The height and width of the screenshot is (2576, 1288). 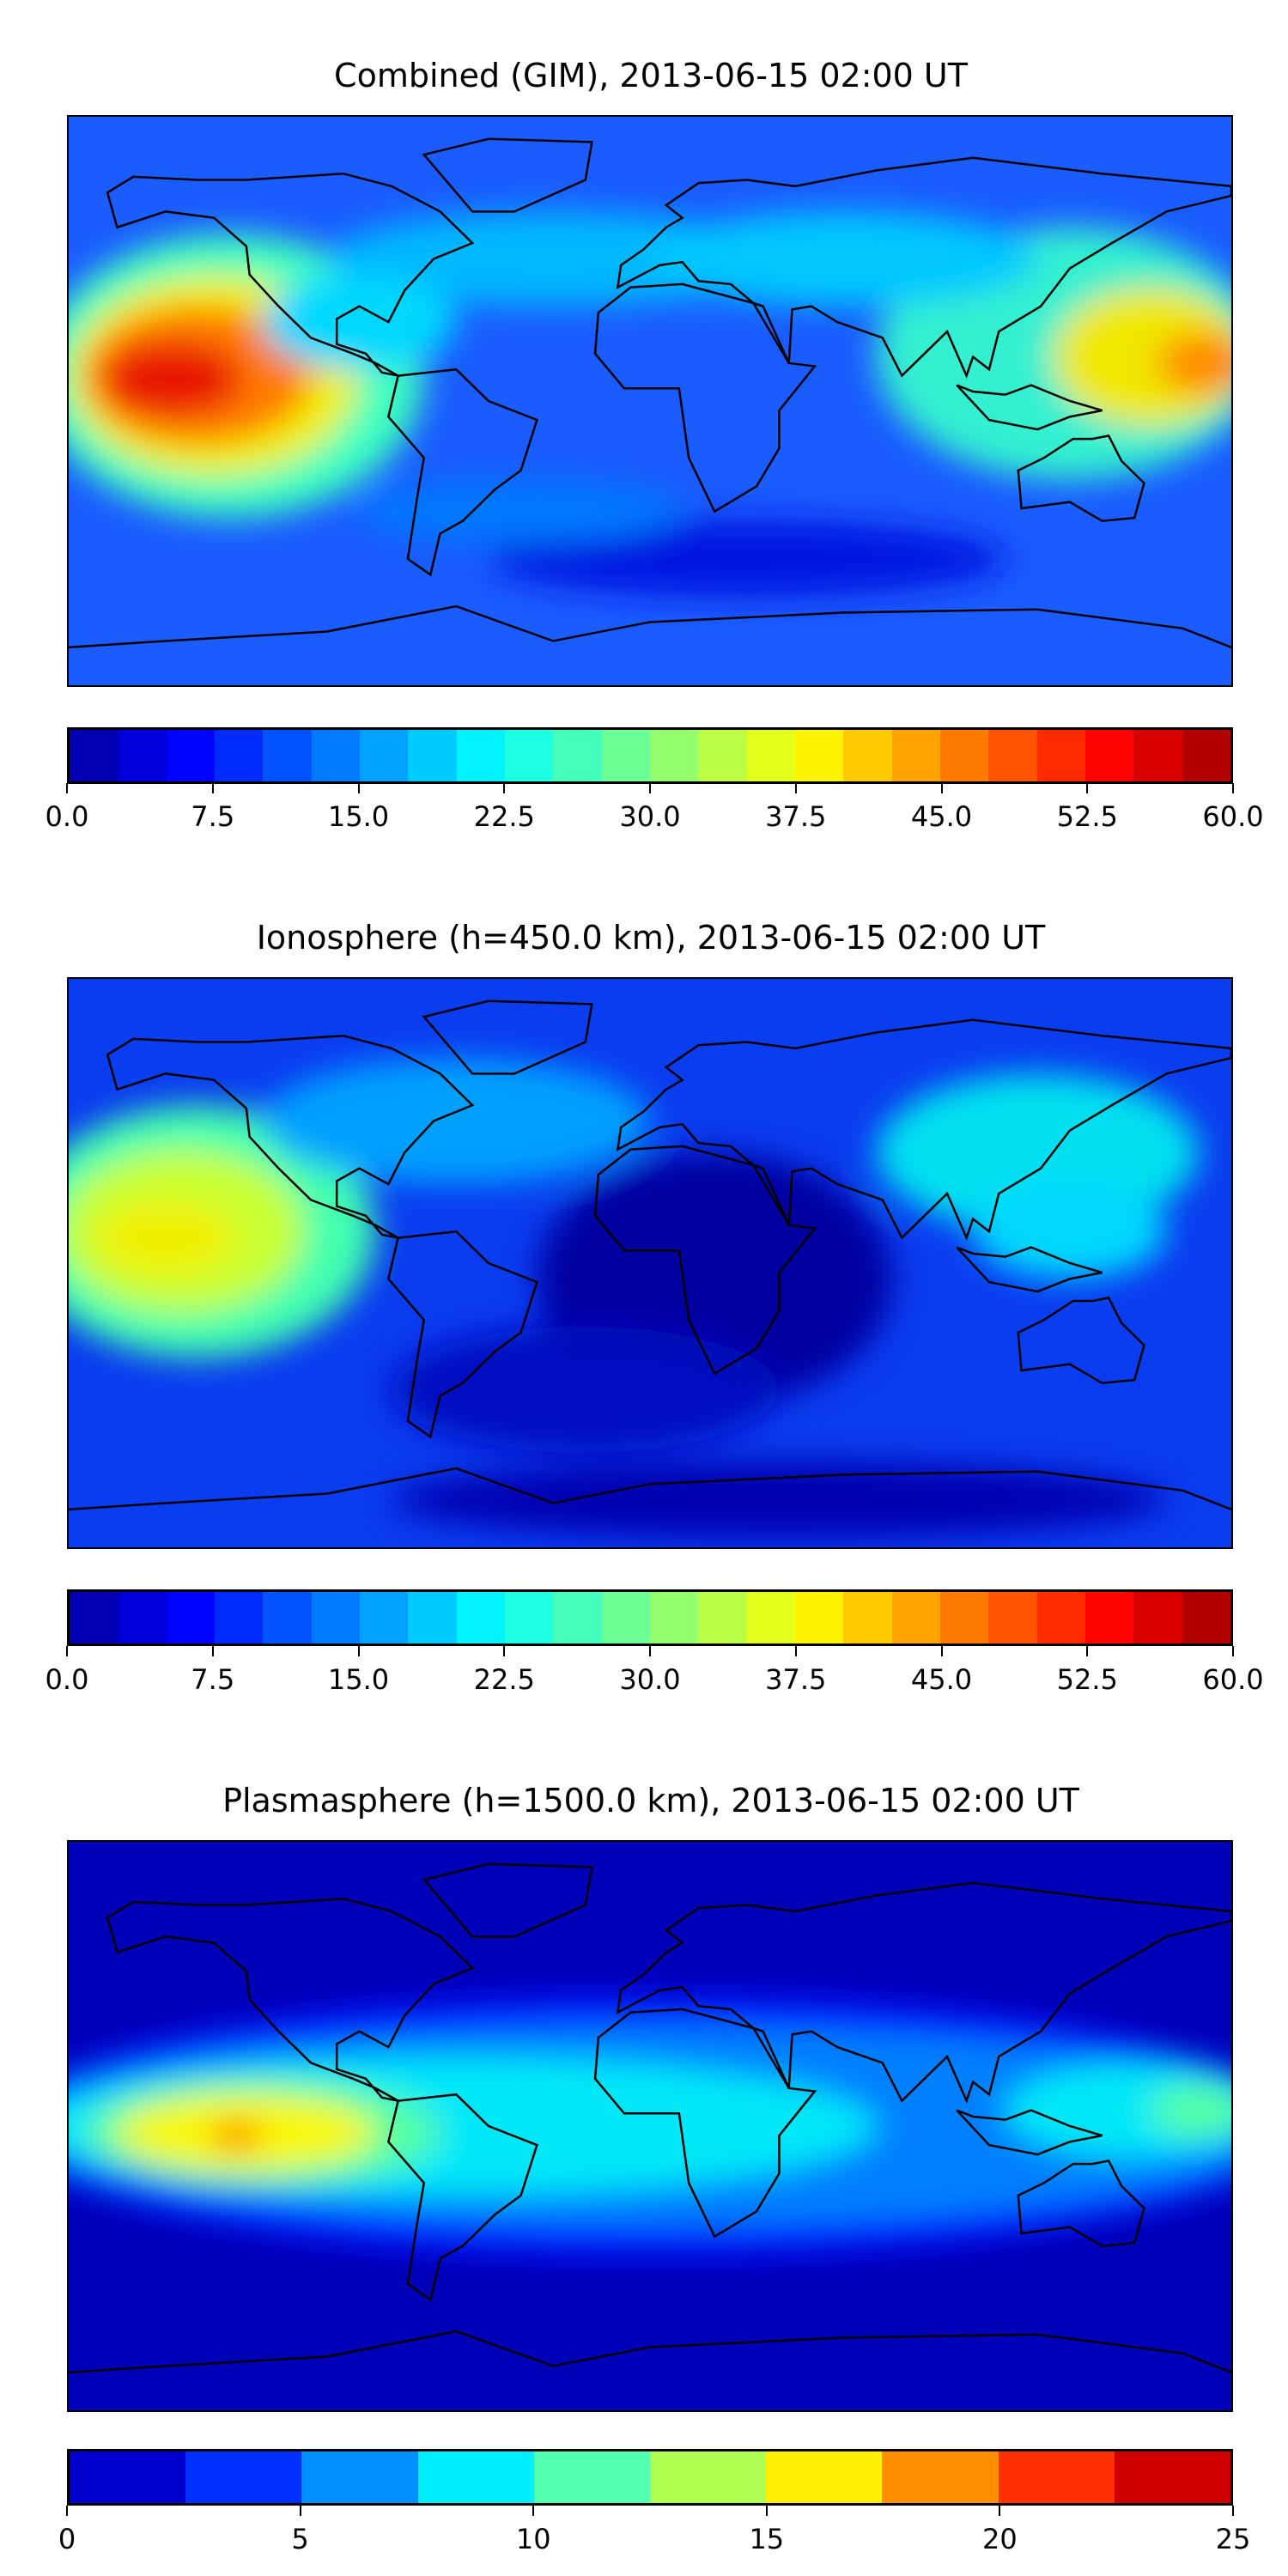 I want to click on tick-label: 0, so click(x=67, y=2539).